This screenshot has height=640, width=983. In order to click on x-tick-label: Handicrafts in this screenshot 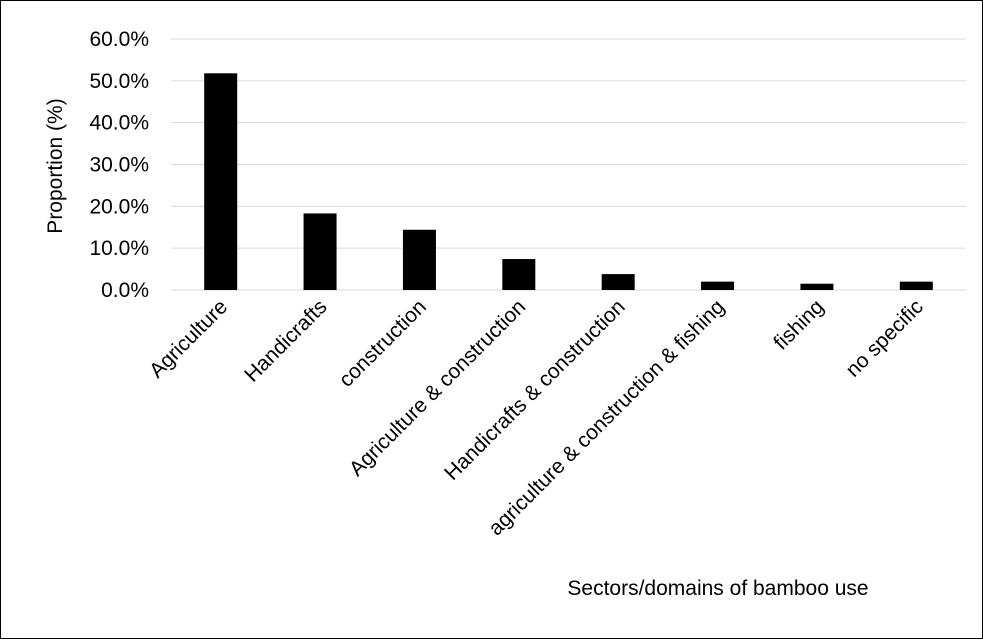, I will do `click(285, 340)`.